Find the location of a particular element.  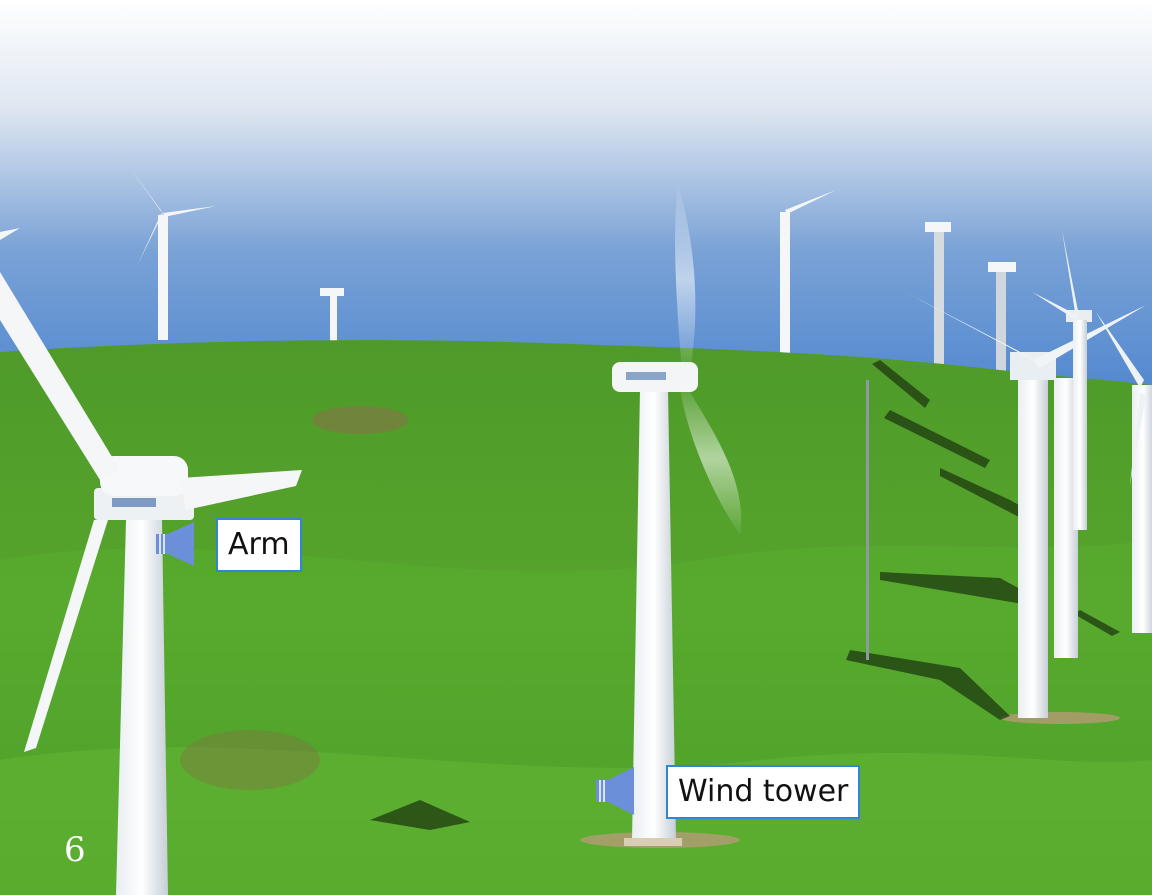

wind-tower-label: Wind tower is located at coordinates (763, 792).